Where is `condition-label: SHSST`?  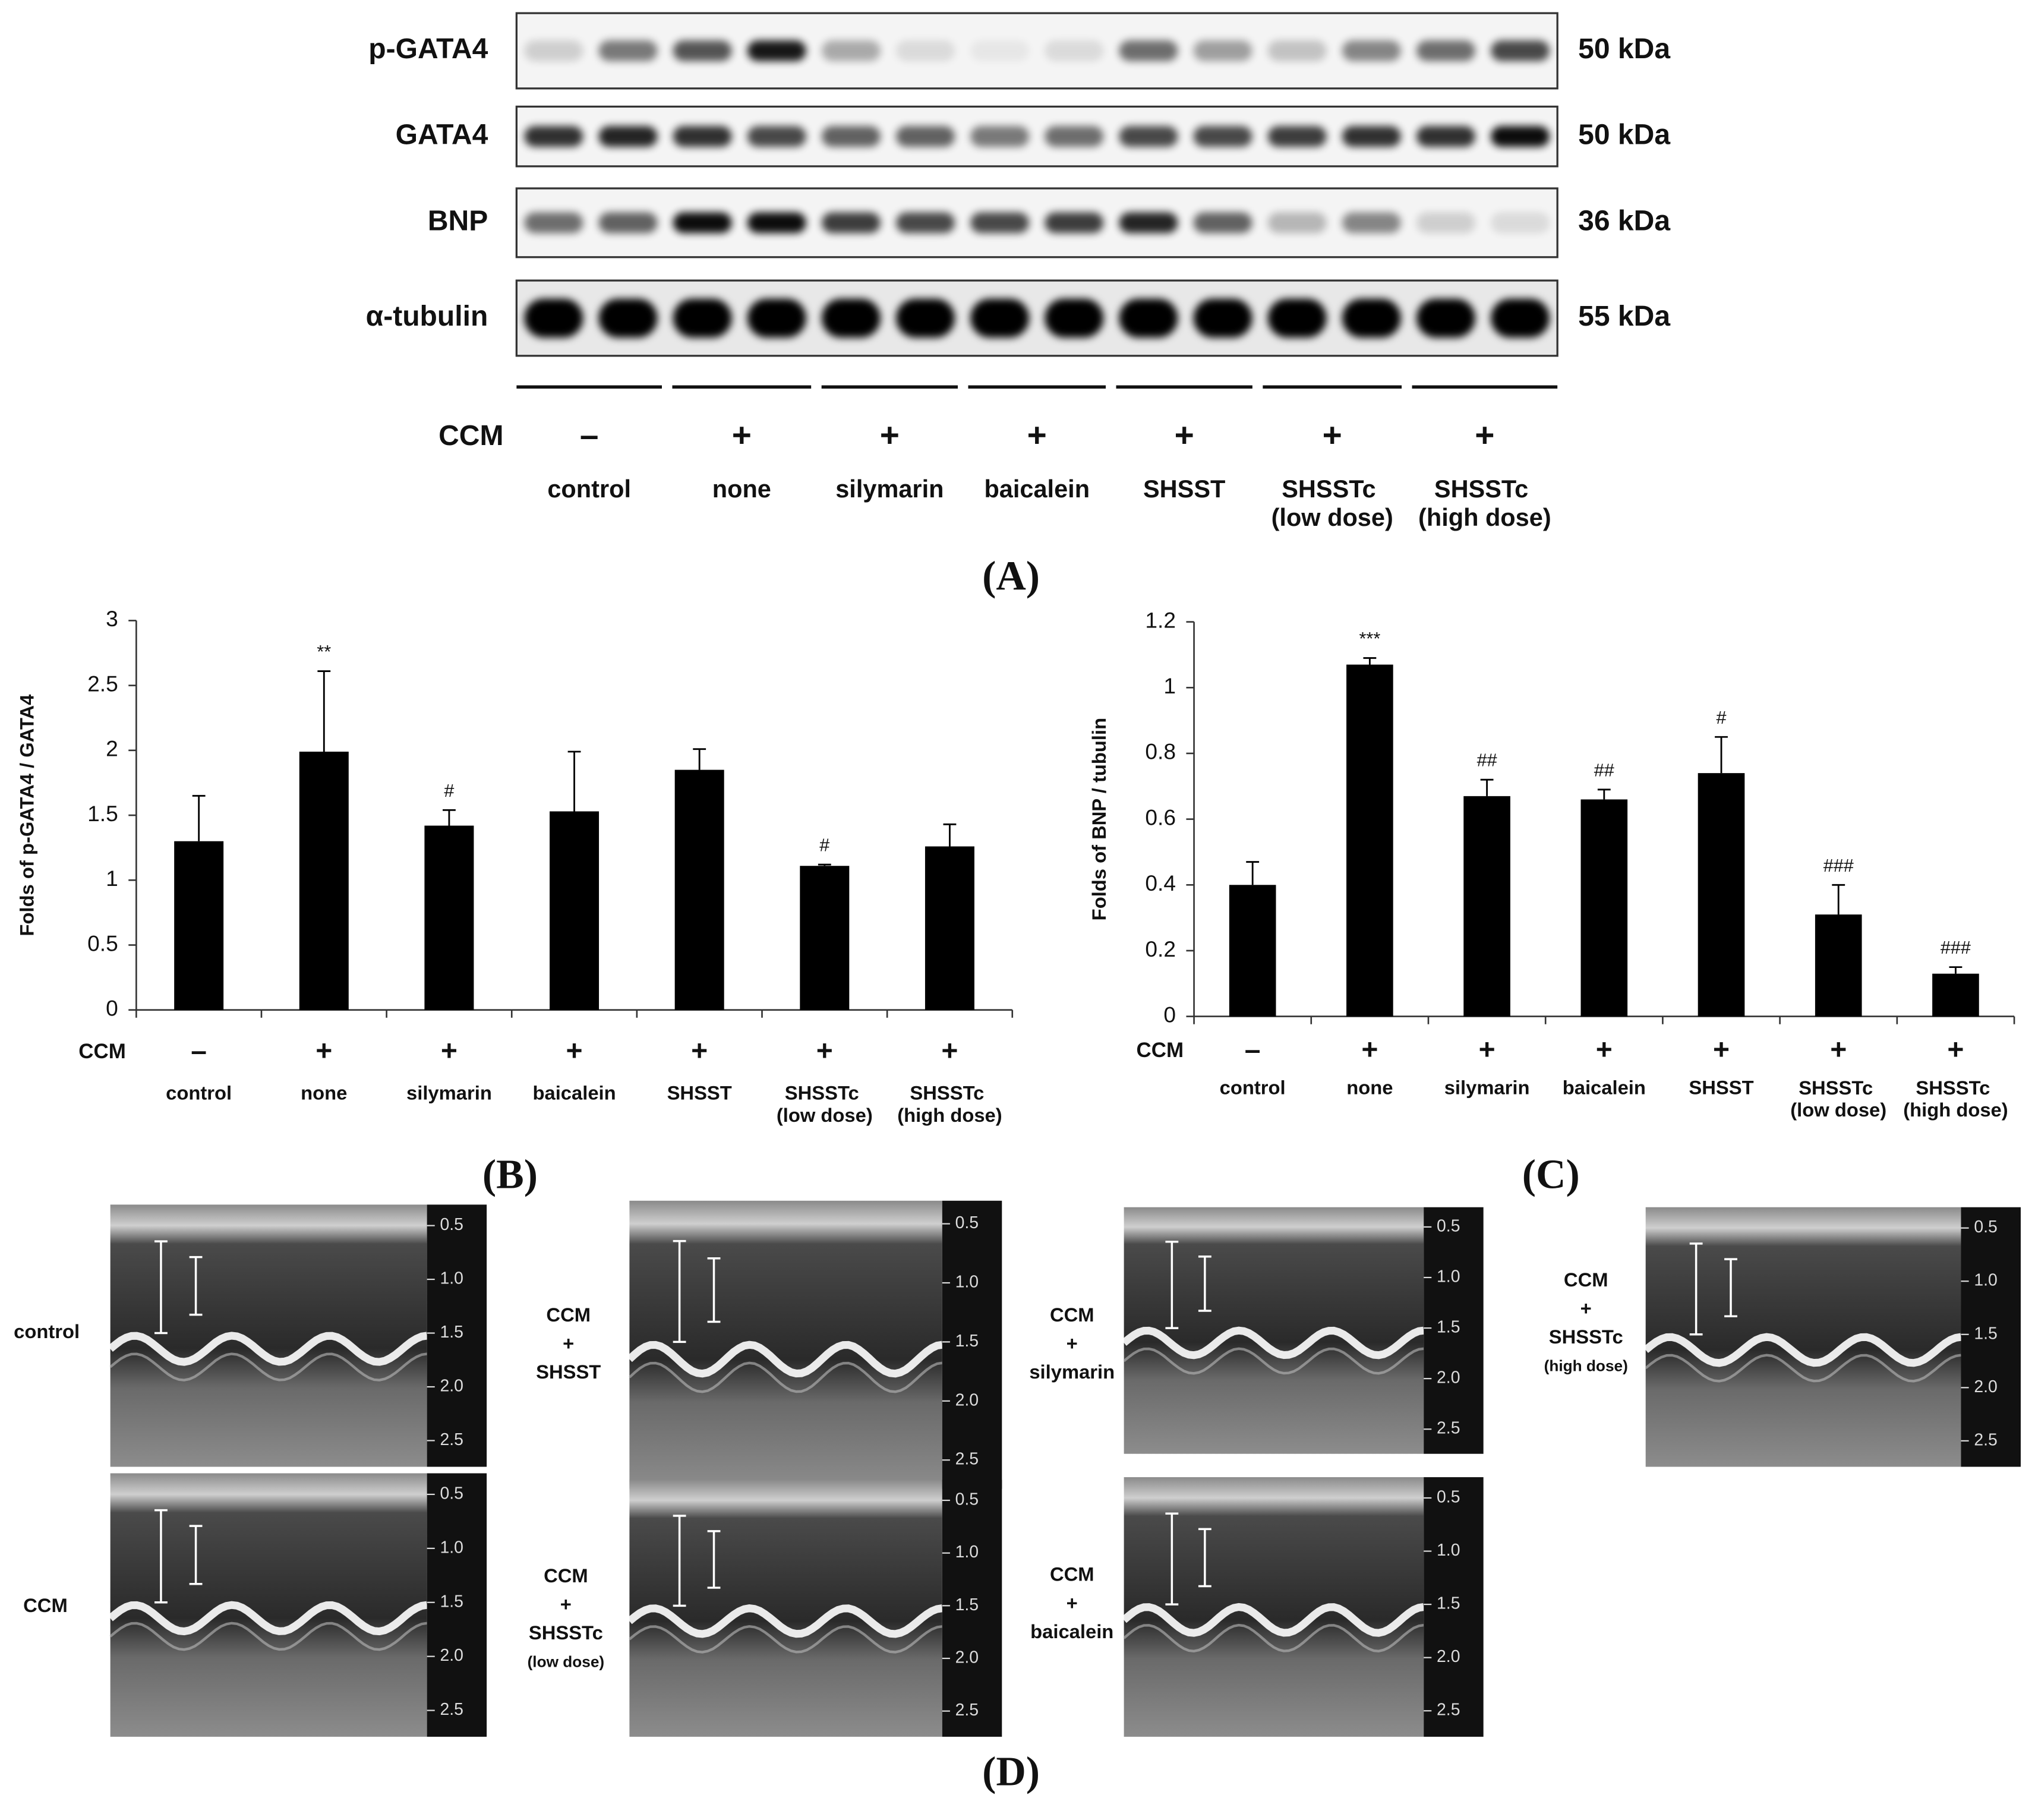 condition-label: SHSST is located at coordinates (568, 1372).